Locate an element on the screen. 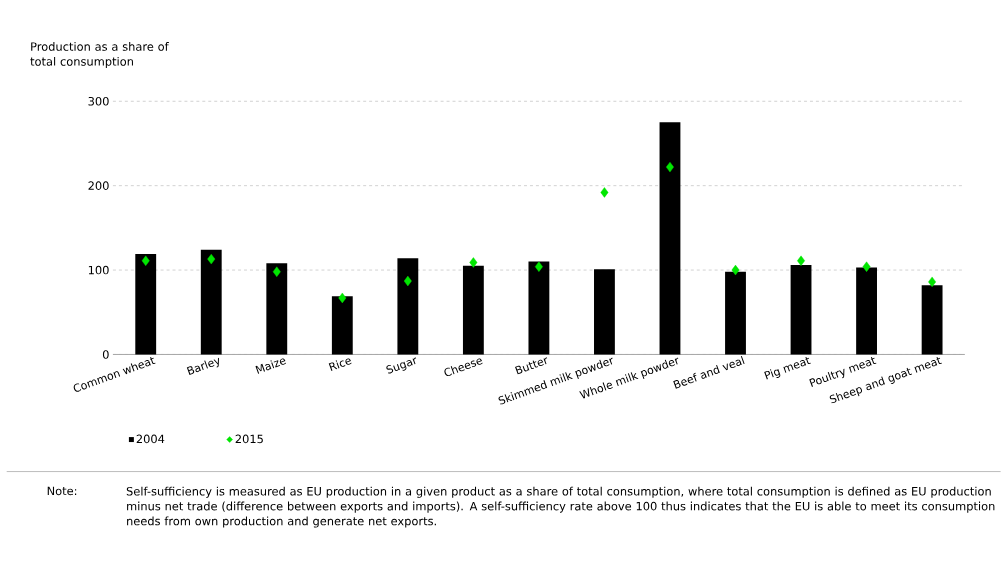 Image resolution: width=1001 pixels, height=565 pixels. x-tick-label: Pig meat is located at coordinates (787, 368).